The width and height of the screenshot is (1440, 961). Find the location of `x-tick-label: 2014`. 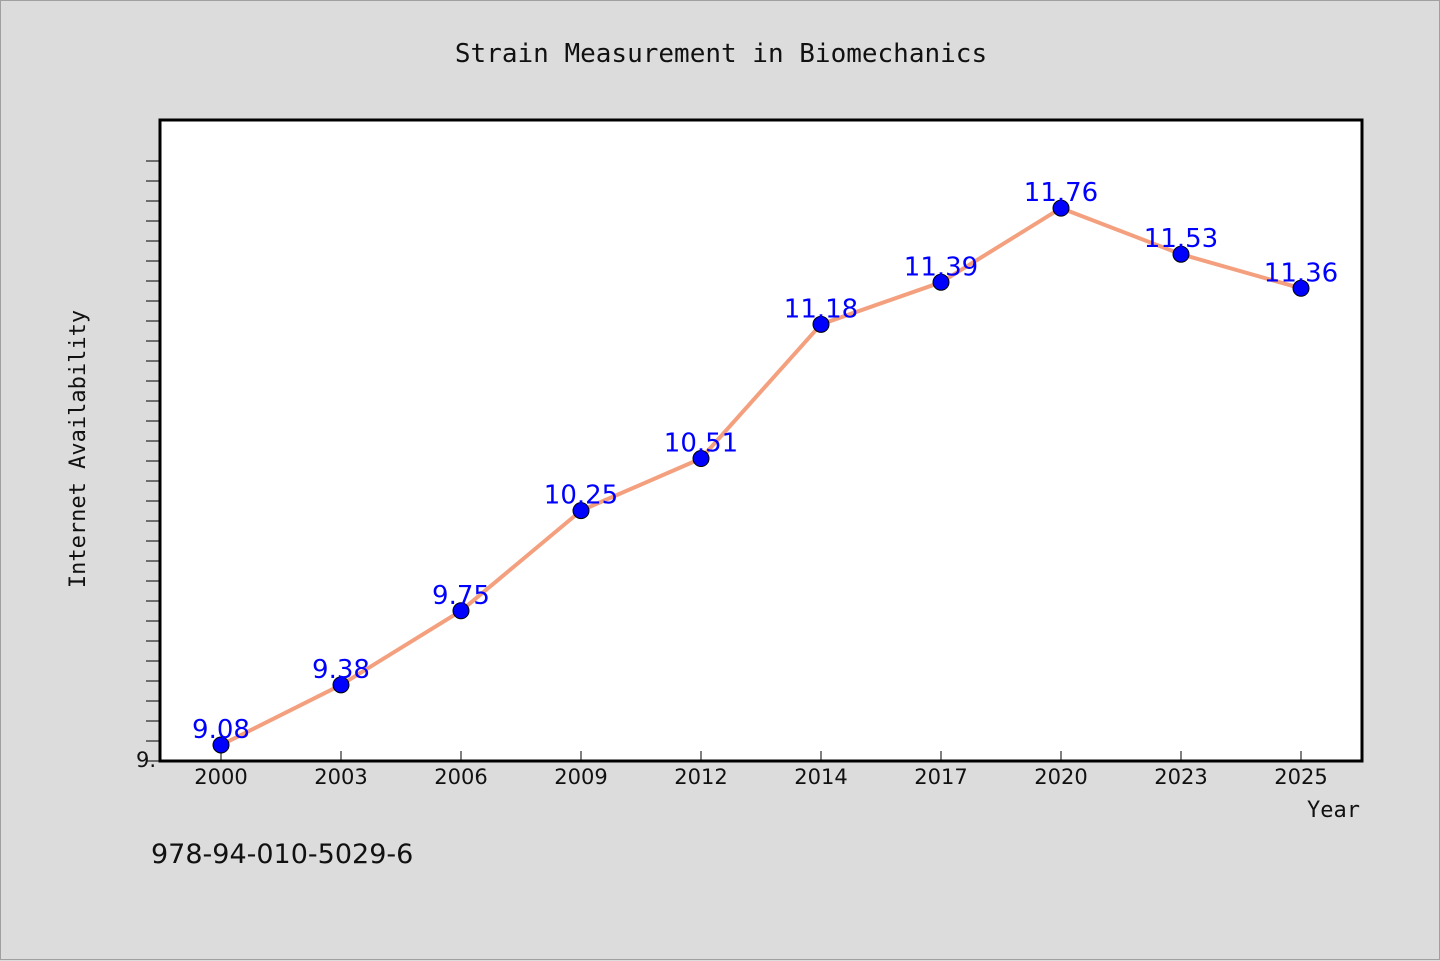

x-tick-label: 2014 is located at coordinates (820, 777).